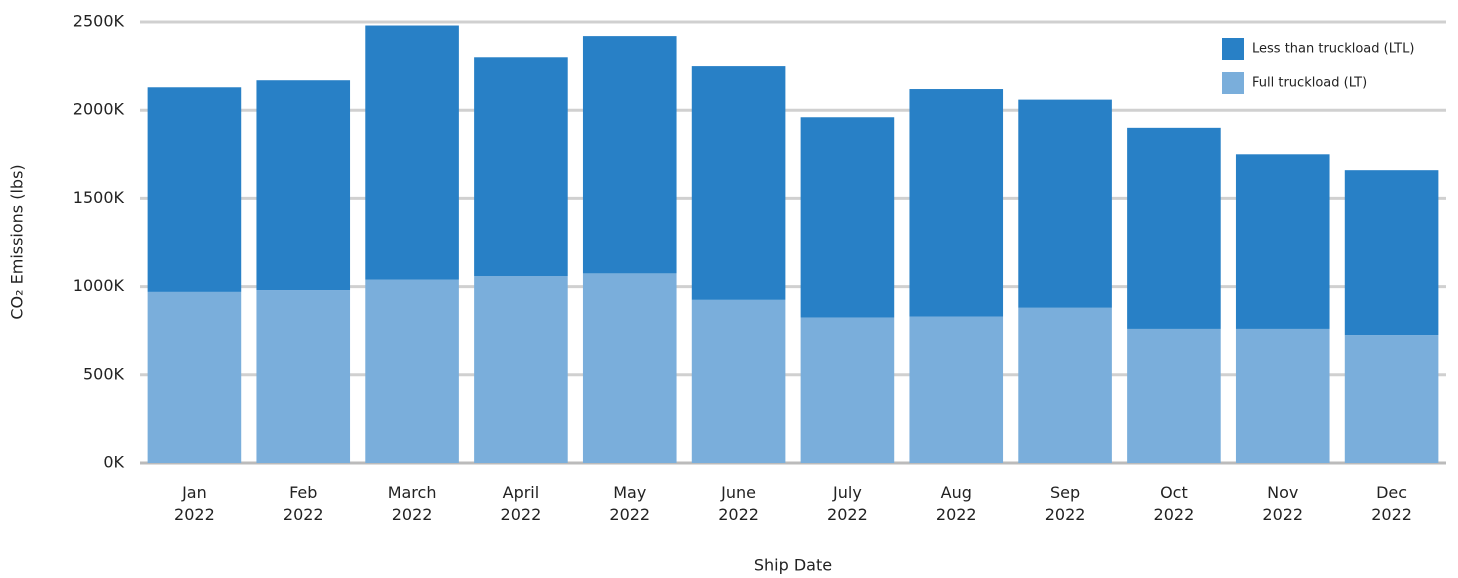  Describe the element at coordinates (793, 565) in the screenshot. I see `x-axis-label: Ship Date` at that location.